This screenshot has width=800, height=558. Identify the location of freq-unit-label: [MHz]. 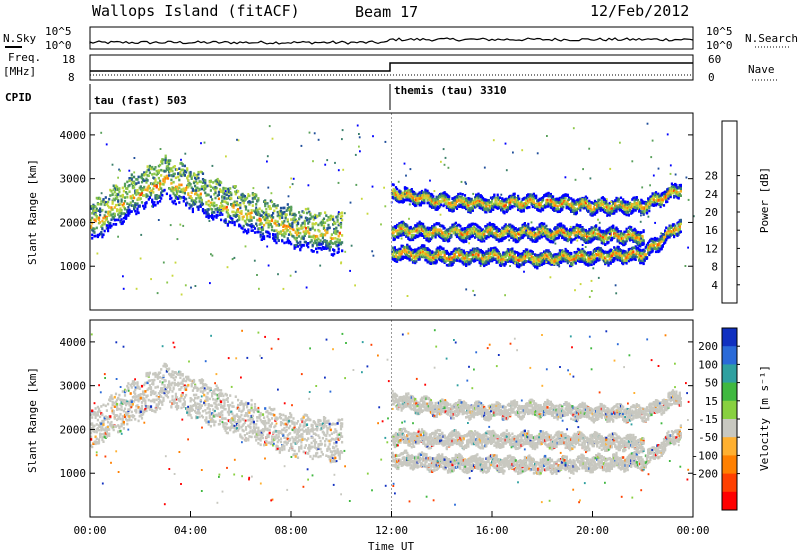
(19, 71).